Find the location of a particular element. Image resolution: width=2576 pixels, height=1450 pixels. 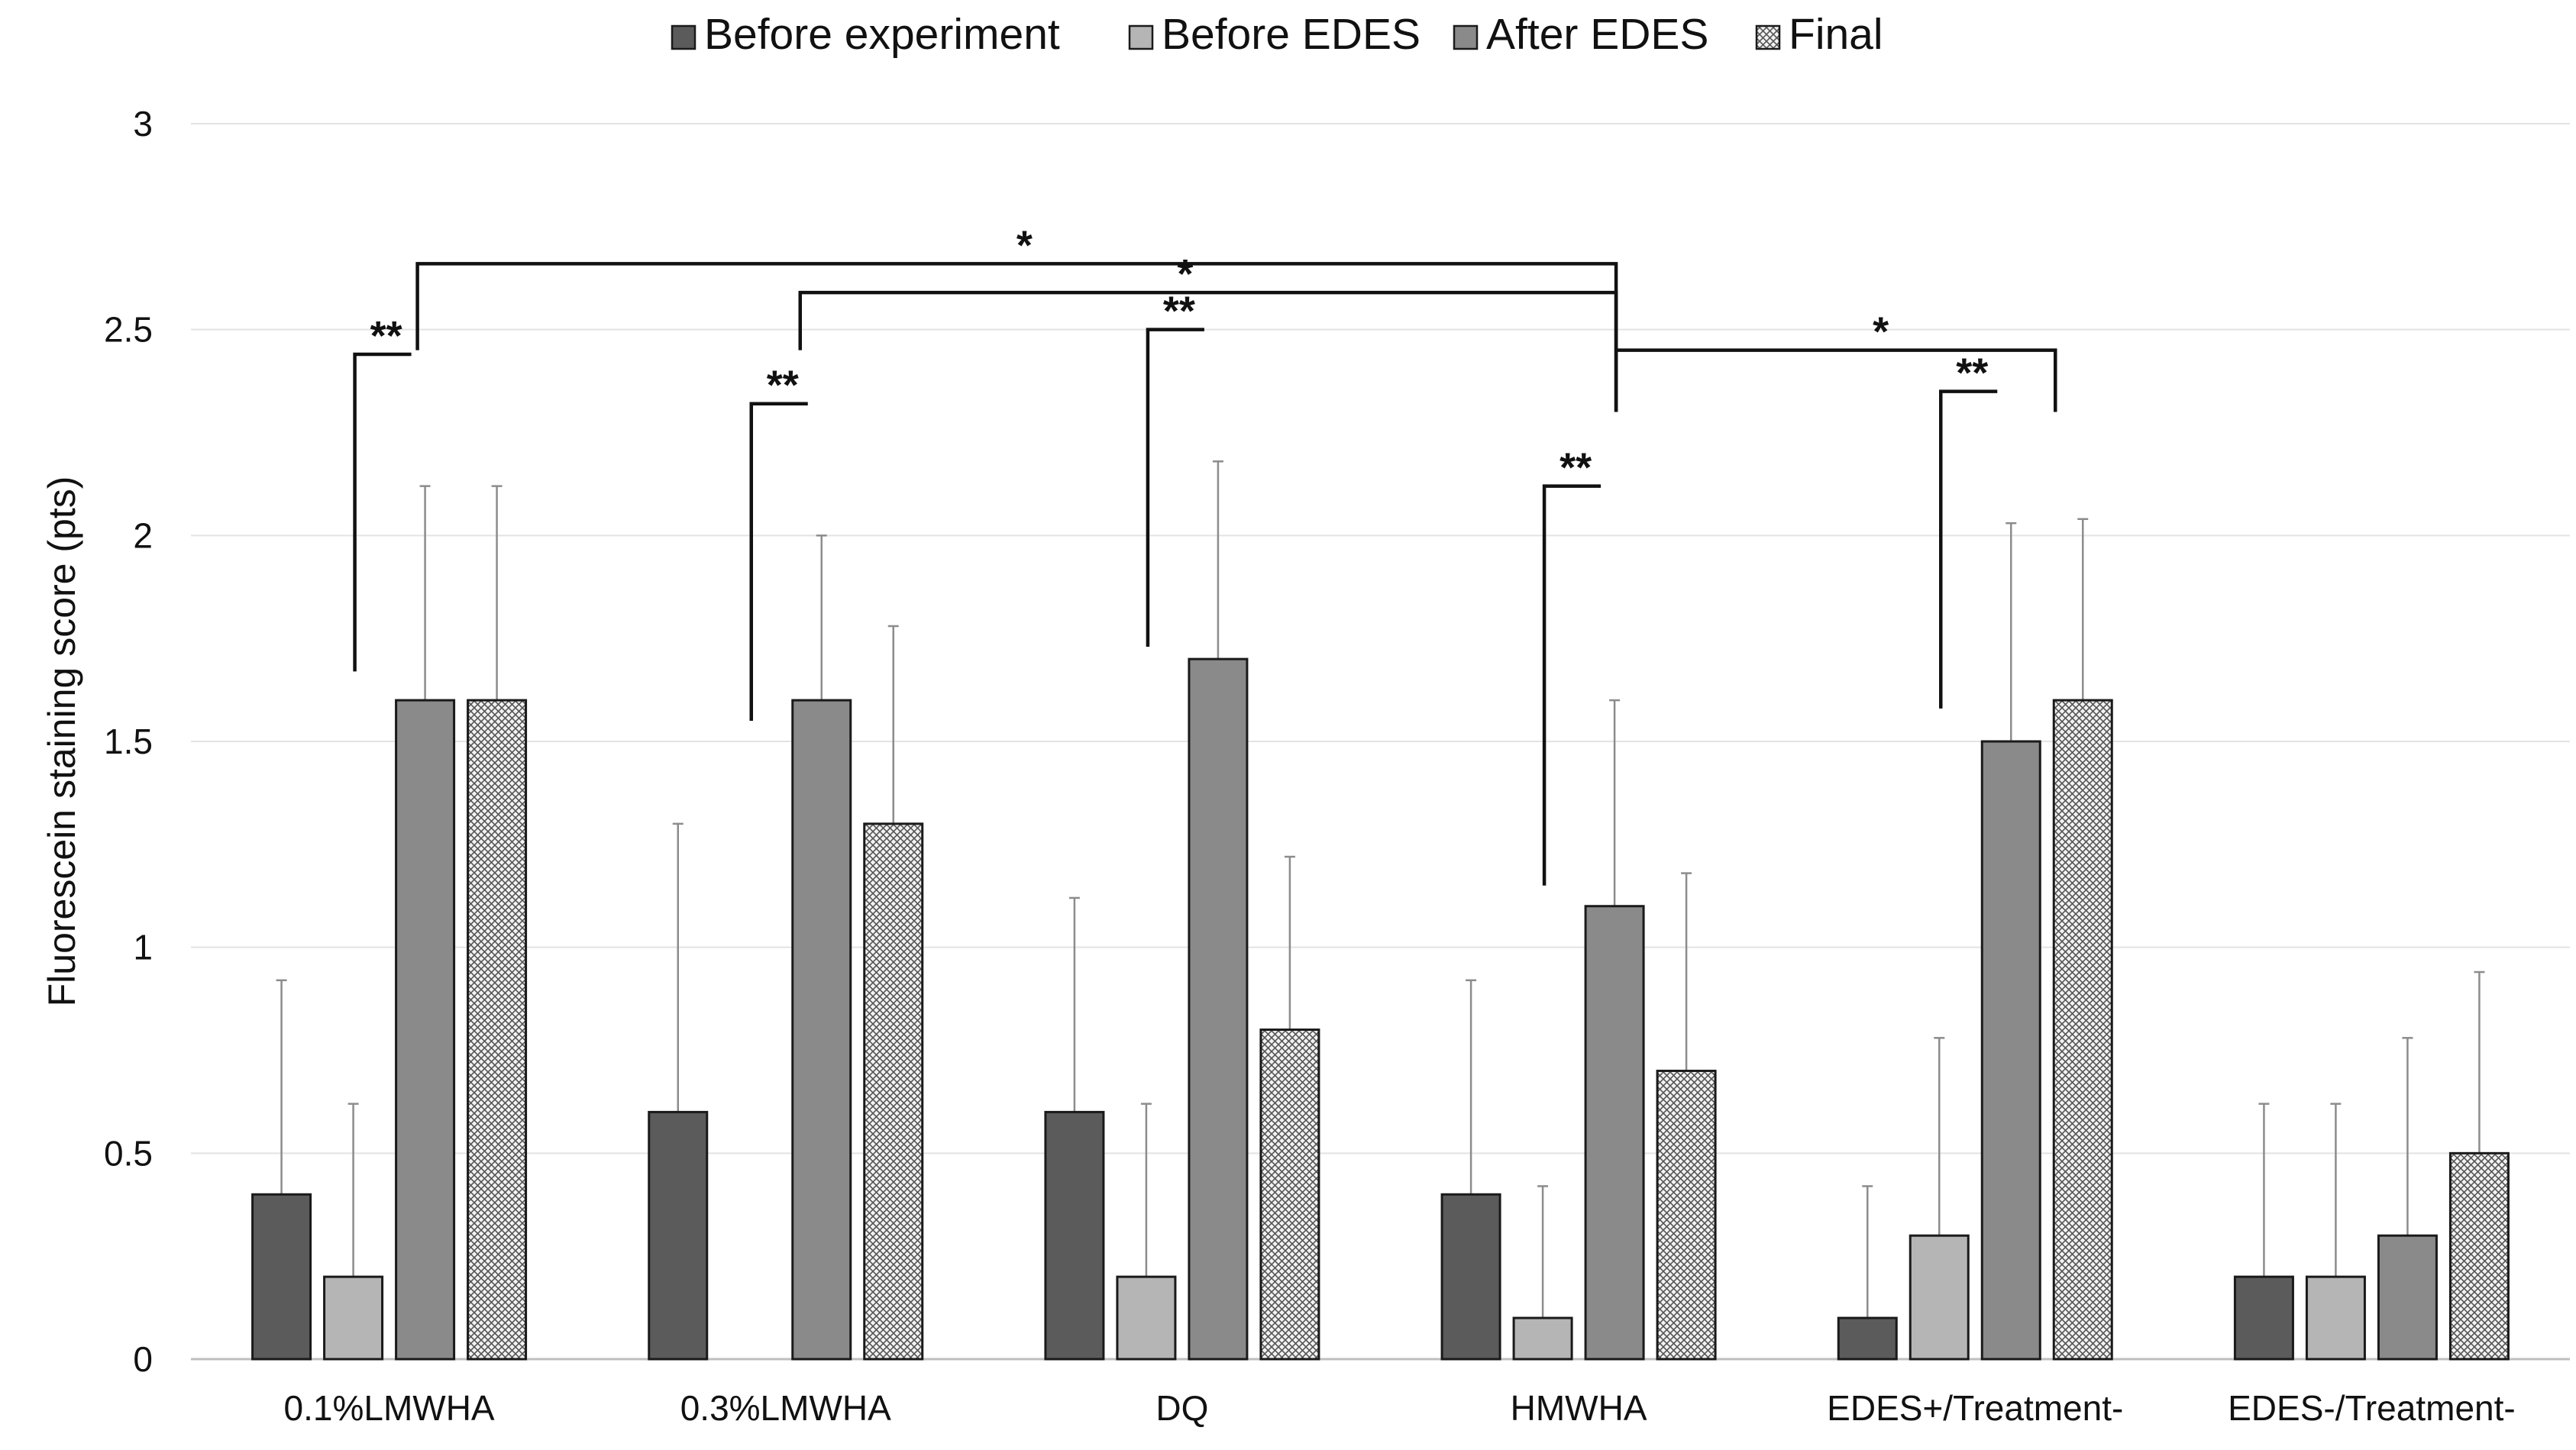

legend-label: After EDES is located at coordinates (1597, 34).